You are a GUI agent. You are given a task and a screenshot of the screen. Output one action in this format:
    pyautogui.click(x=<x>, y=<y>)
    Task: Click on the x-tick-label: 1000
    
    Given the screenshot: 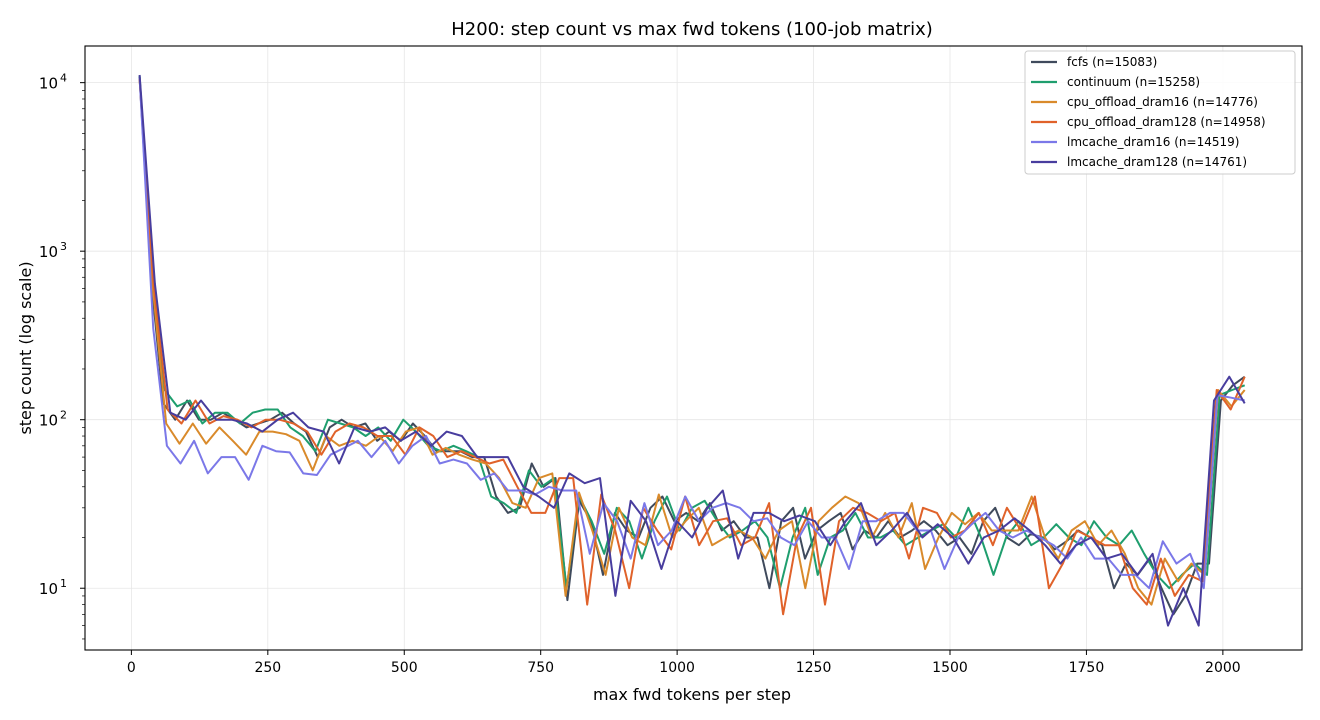 What is the action you would take?
    pyautogui.click(x=677, y=668)
    